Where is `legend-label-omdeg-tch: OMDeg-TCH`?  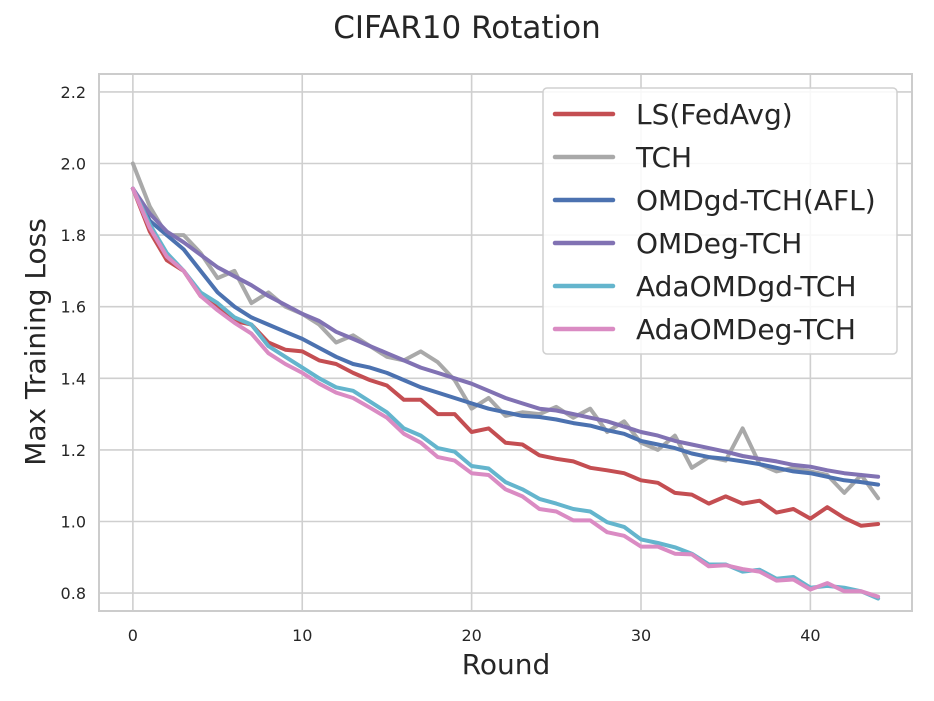 legend-label-omdeg-tch: OMDeg-TCH is located at coordinates (719, 243).